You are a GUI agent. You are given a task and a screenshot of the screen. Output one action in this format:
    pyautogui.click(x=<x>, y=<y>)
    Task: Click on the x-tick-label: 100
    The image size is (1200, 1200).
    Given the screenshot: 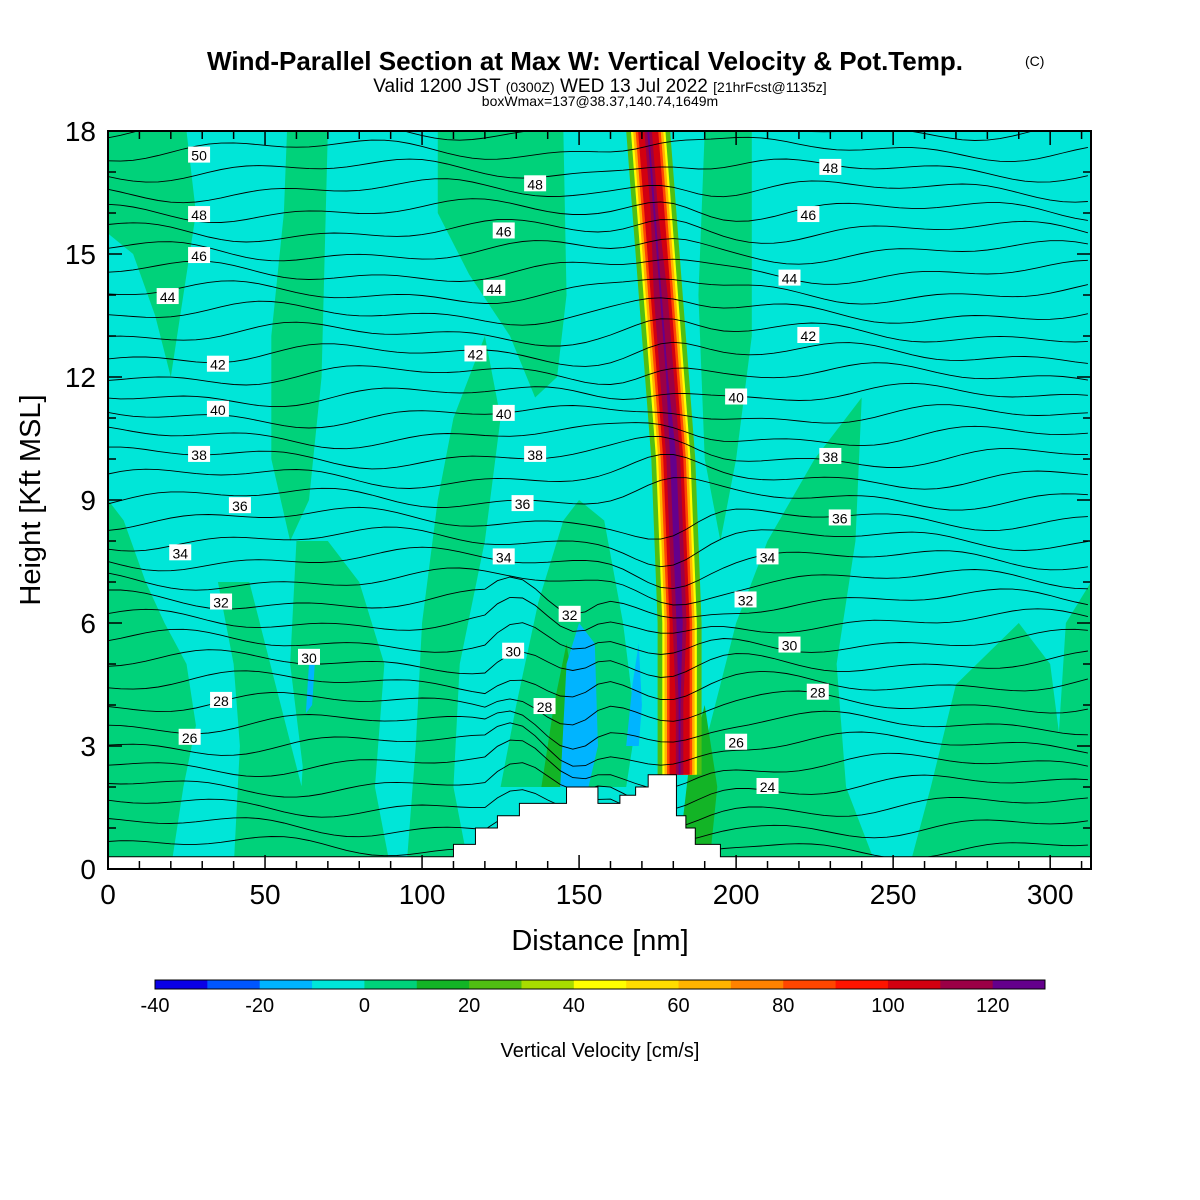 What is the action you would take?
    pyautogui.click(x=422, y=894)
    